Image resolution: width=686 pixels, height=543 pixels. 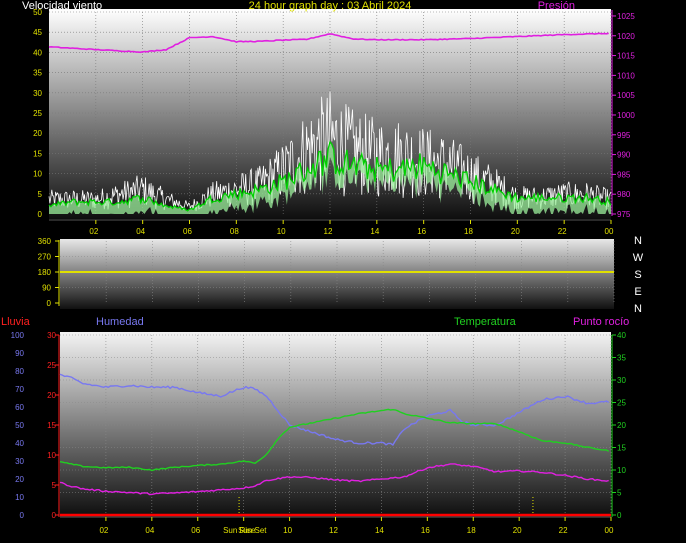 What do you see at coordinates (556, 6) in the screenshot?
I see `pressure-label: Presión` at bounding box center [556, 6].